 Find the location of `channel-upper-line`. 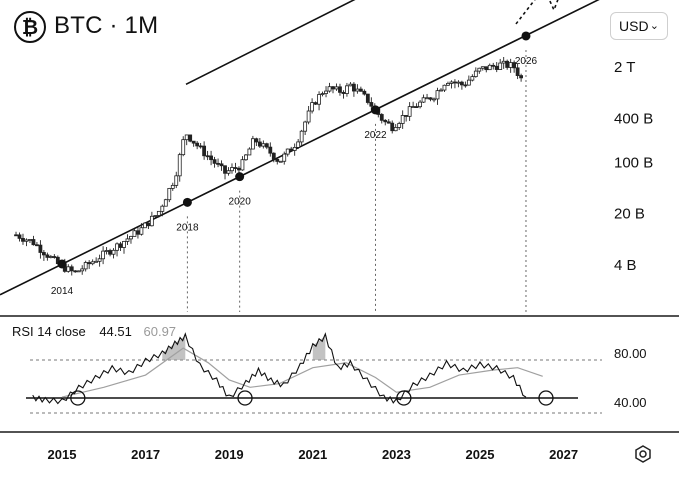

channel-upper-line is located at coordinates (270, 43).